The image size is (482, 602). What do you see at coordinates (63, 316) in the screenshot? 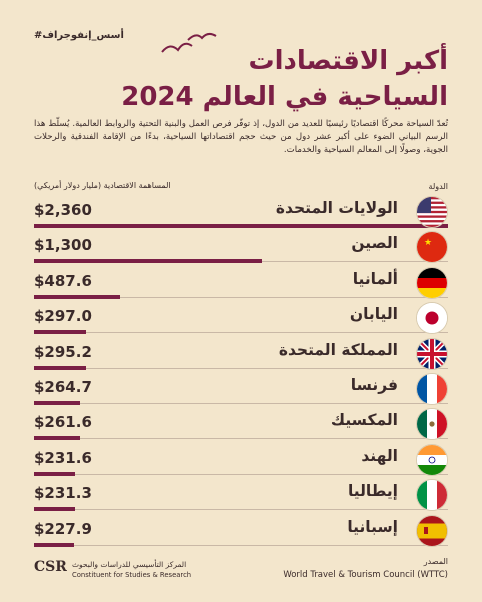
I see `value-label: $297.0` at bounding box center [63, 316].